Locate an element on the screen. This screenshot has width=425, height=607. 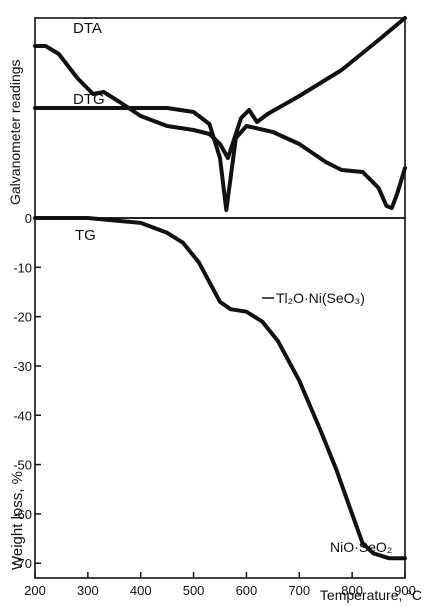
y-tick-label: 0 is located at coordinates (28, 218).